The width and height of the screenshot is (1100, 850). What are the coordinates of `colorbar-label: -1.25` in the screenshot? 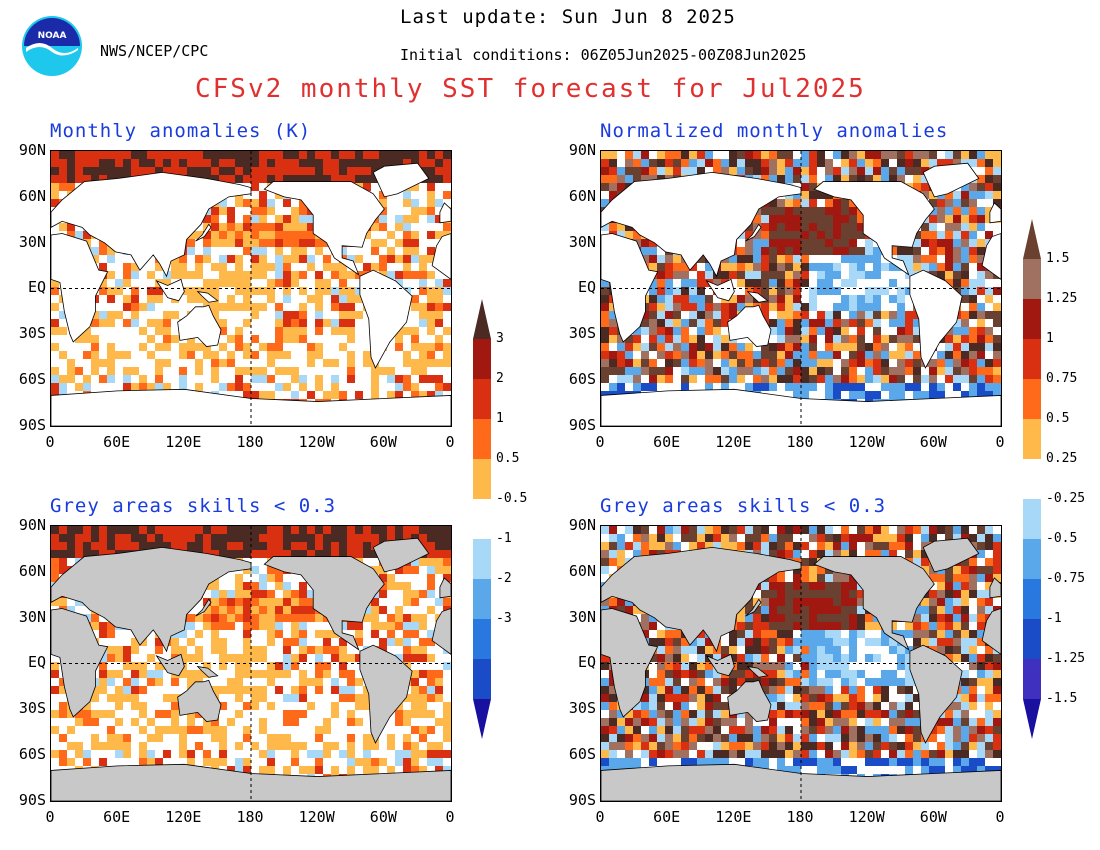 It's located at (1066, 658).